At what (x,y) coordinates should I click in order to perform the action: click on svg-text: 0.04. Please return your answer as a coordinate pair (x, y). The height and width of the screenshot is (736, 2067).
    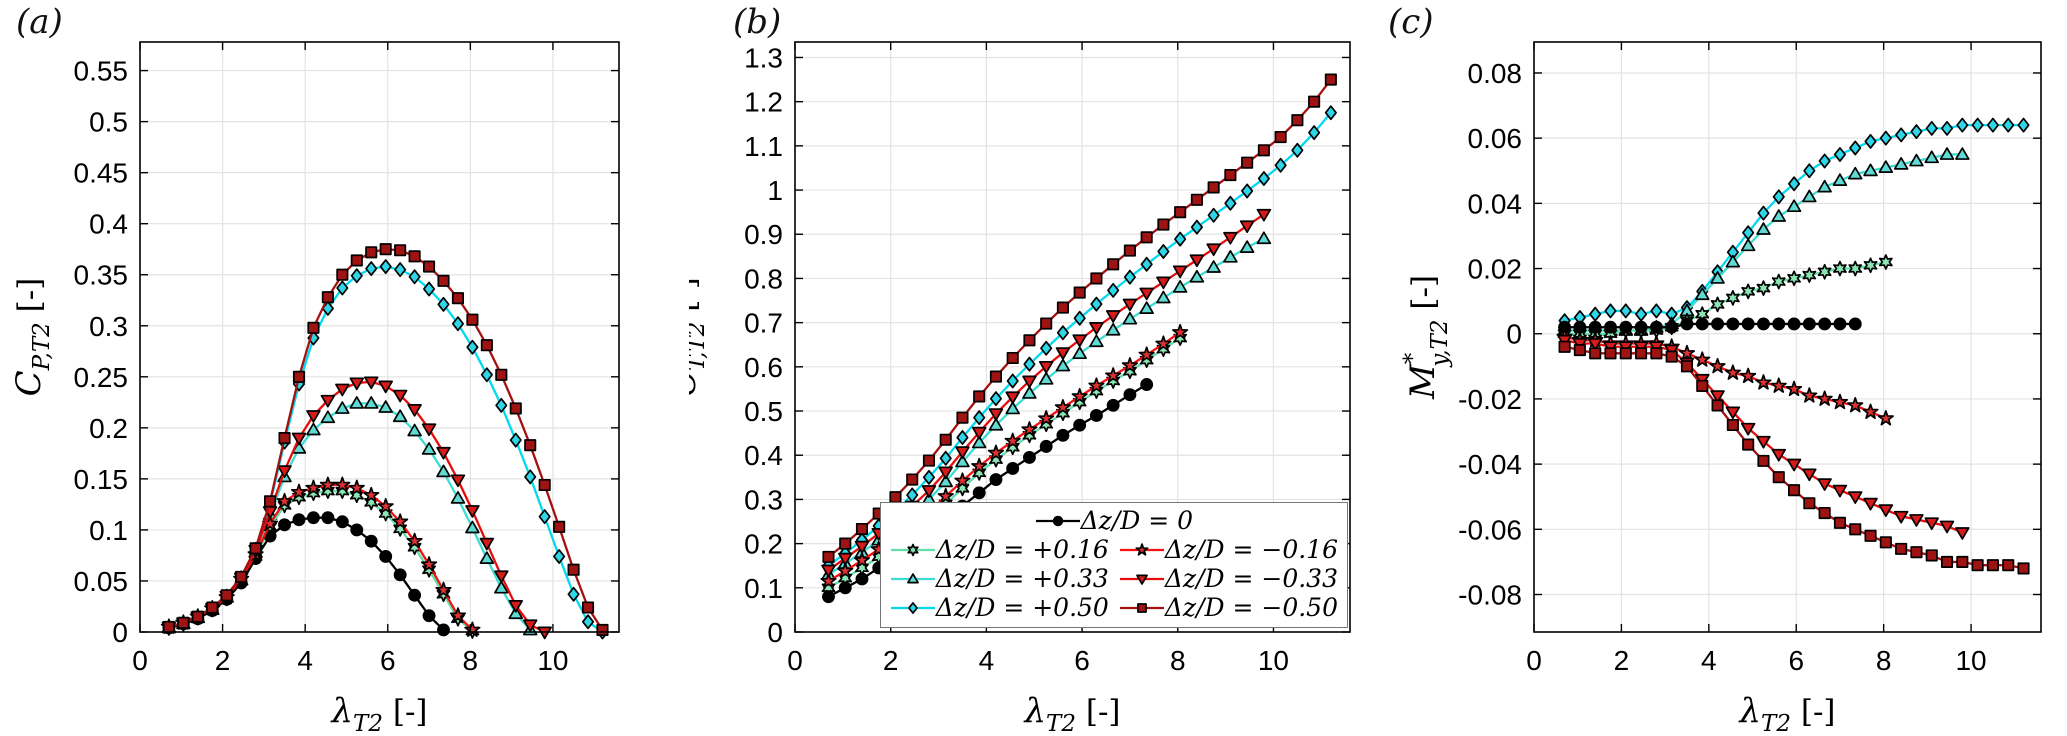
    Looking at the image, I should click on (1495, 203).